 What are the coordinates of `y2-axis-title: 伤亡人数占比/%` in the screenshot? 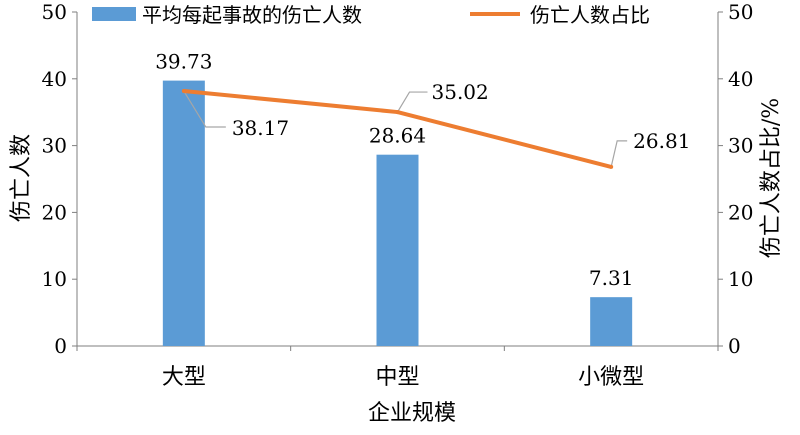 It's located at (771, 178).